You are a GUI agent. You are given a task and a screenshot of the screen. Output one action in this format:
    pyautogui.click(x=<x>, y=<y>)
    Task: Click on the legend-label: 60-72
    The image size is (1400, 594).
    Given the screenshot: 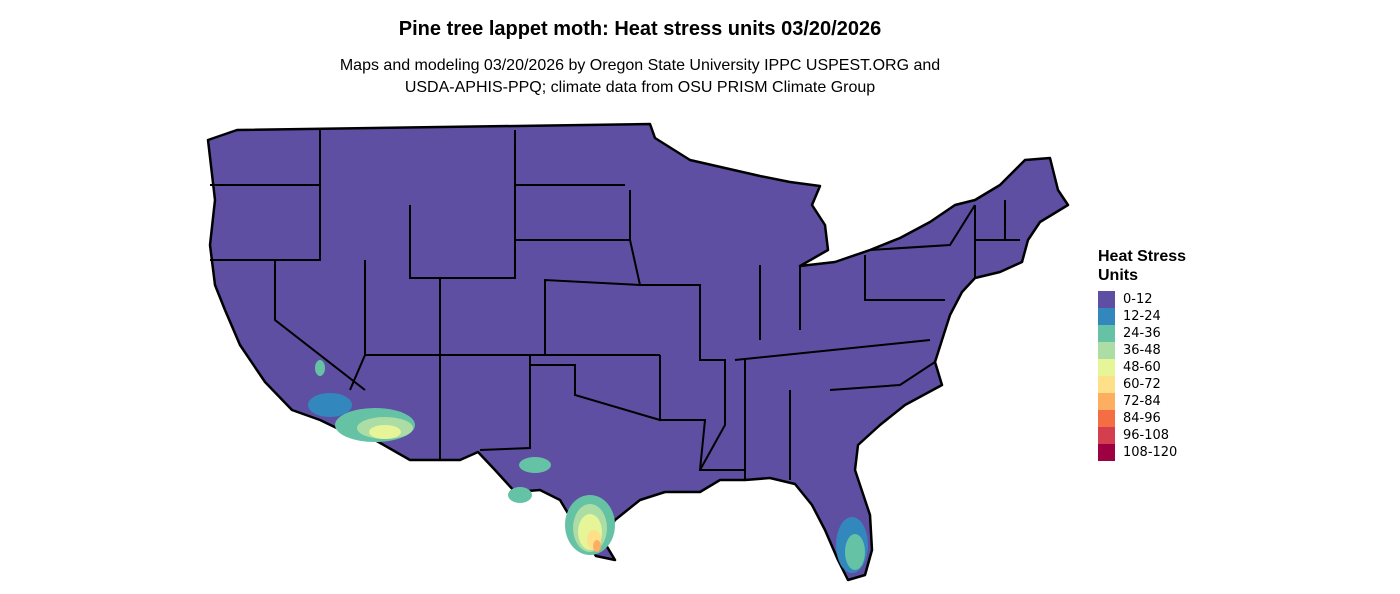 What is the action you would take?
    pyautogui.click(x=1142, y=384)
    